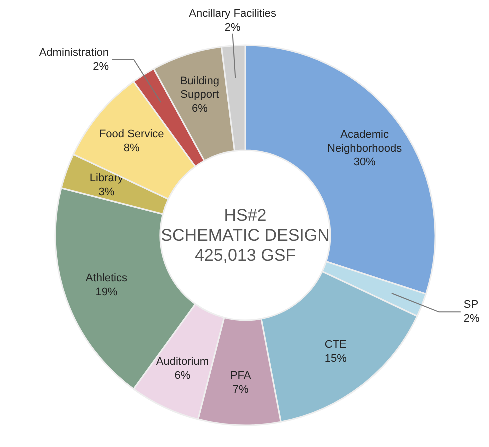  What do you see at coordinates (336, 358) in the screenshot?
I see `data-label: 15%` at bounding box center [336, 358].